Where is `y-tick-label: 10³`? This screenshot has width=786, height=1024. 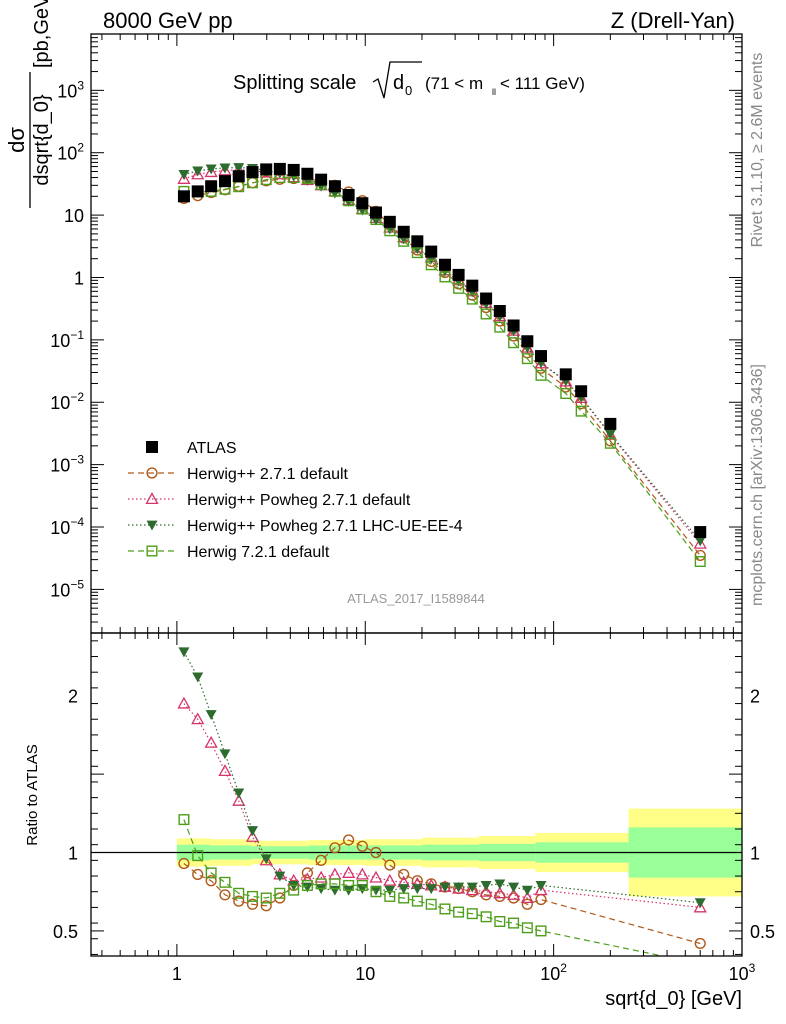
y-tick-label: 10³ is located at coordinates (70, 89).